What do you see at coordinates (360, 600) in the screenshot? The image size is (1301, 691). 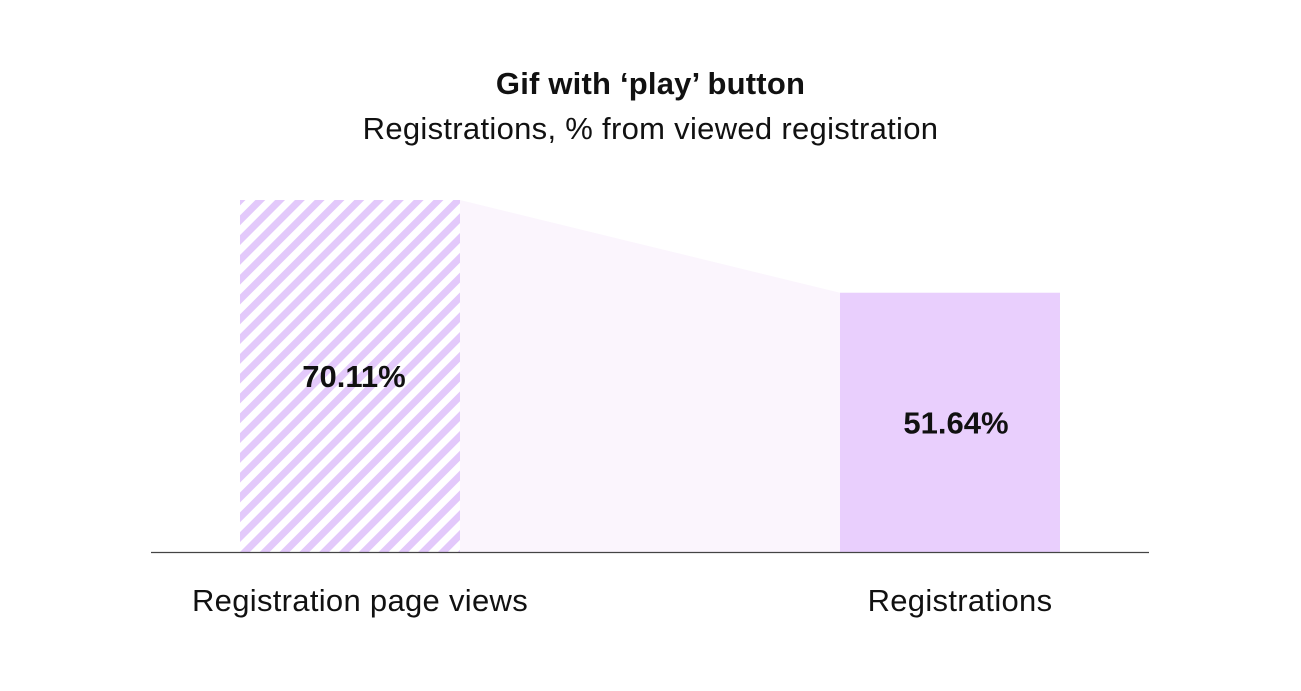 I see `category-label-registration-page-views: Registration page views` at bounding box center [360, 600].